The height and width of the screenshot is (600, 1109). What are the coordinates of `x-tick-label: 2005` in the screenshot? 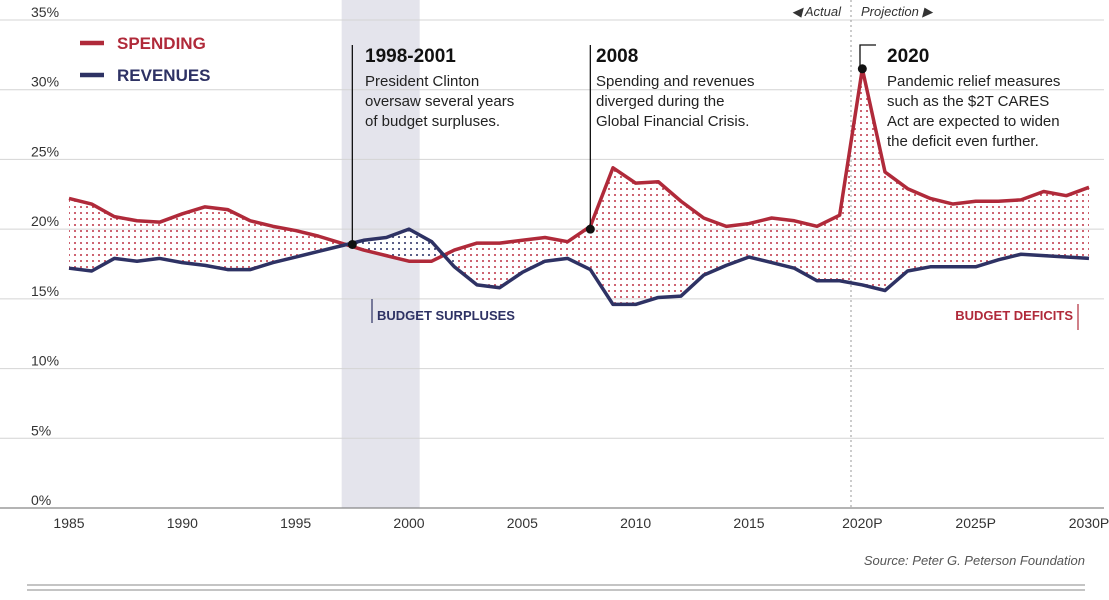 It's located at (522, 523).